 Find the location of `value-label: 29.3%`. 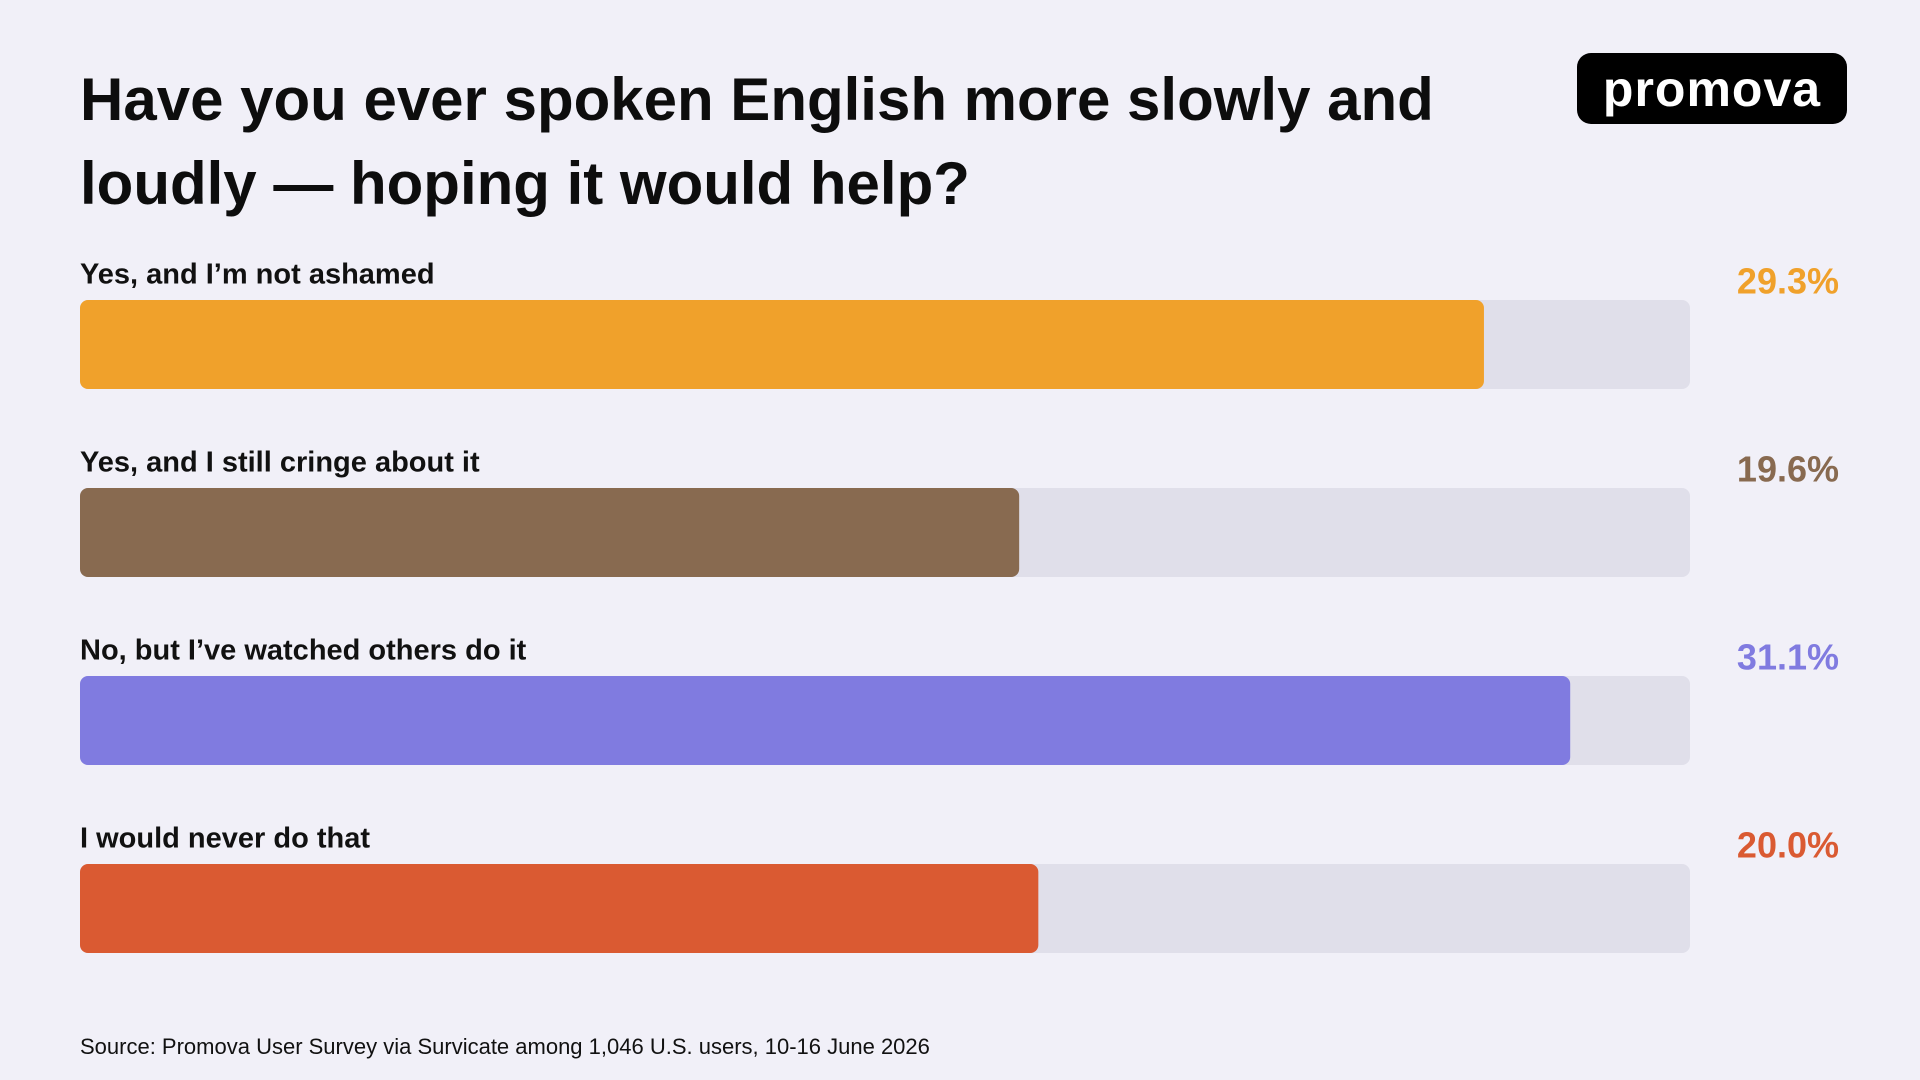

value-label: 29.3% is located at coordinates (1788, 281).